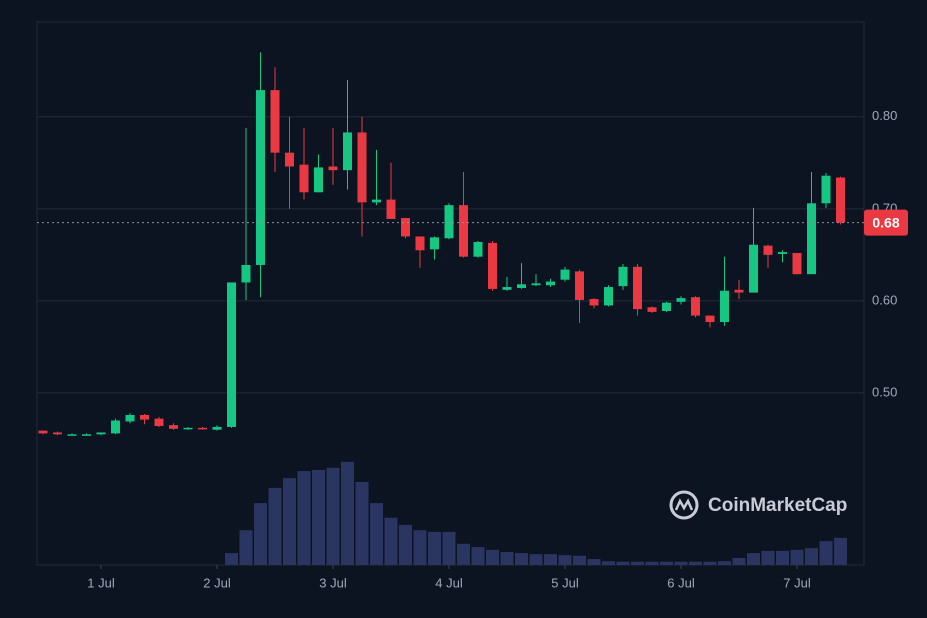  I want to click on watermark-logo, so click(684, 505).